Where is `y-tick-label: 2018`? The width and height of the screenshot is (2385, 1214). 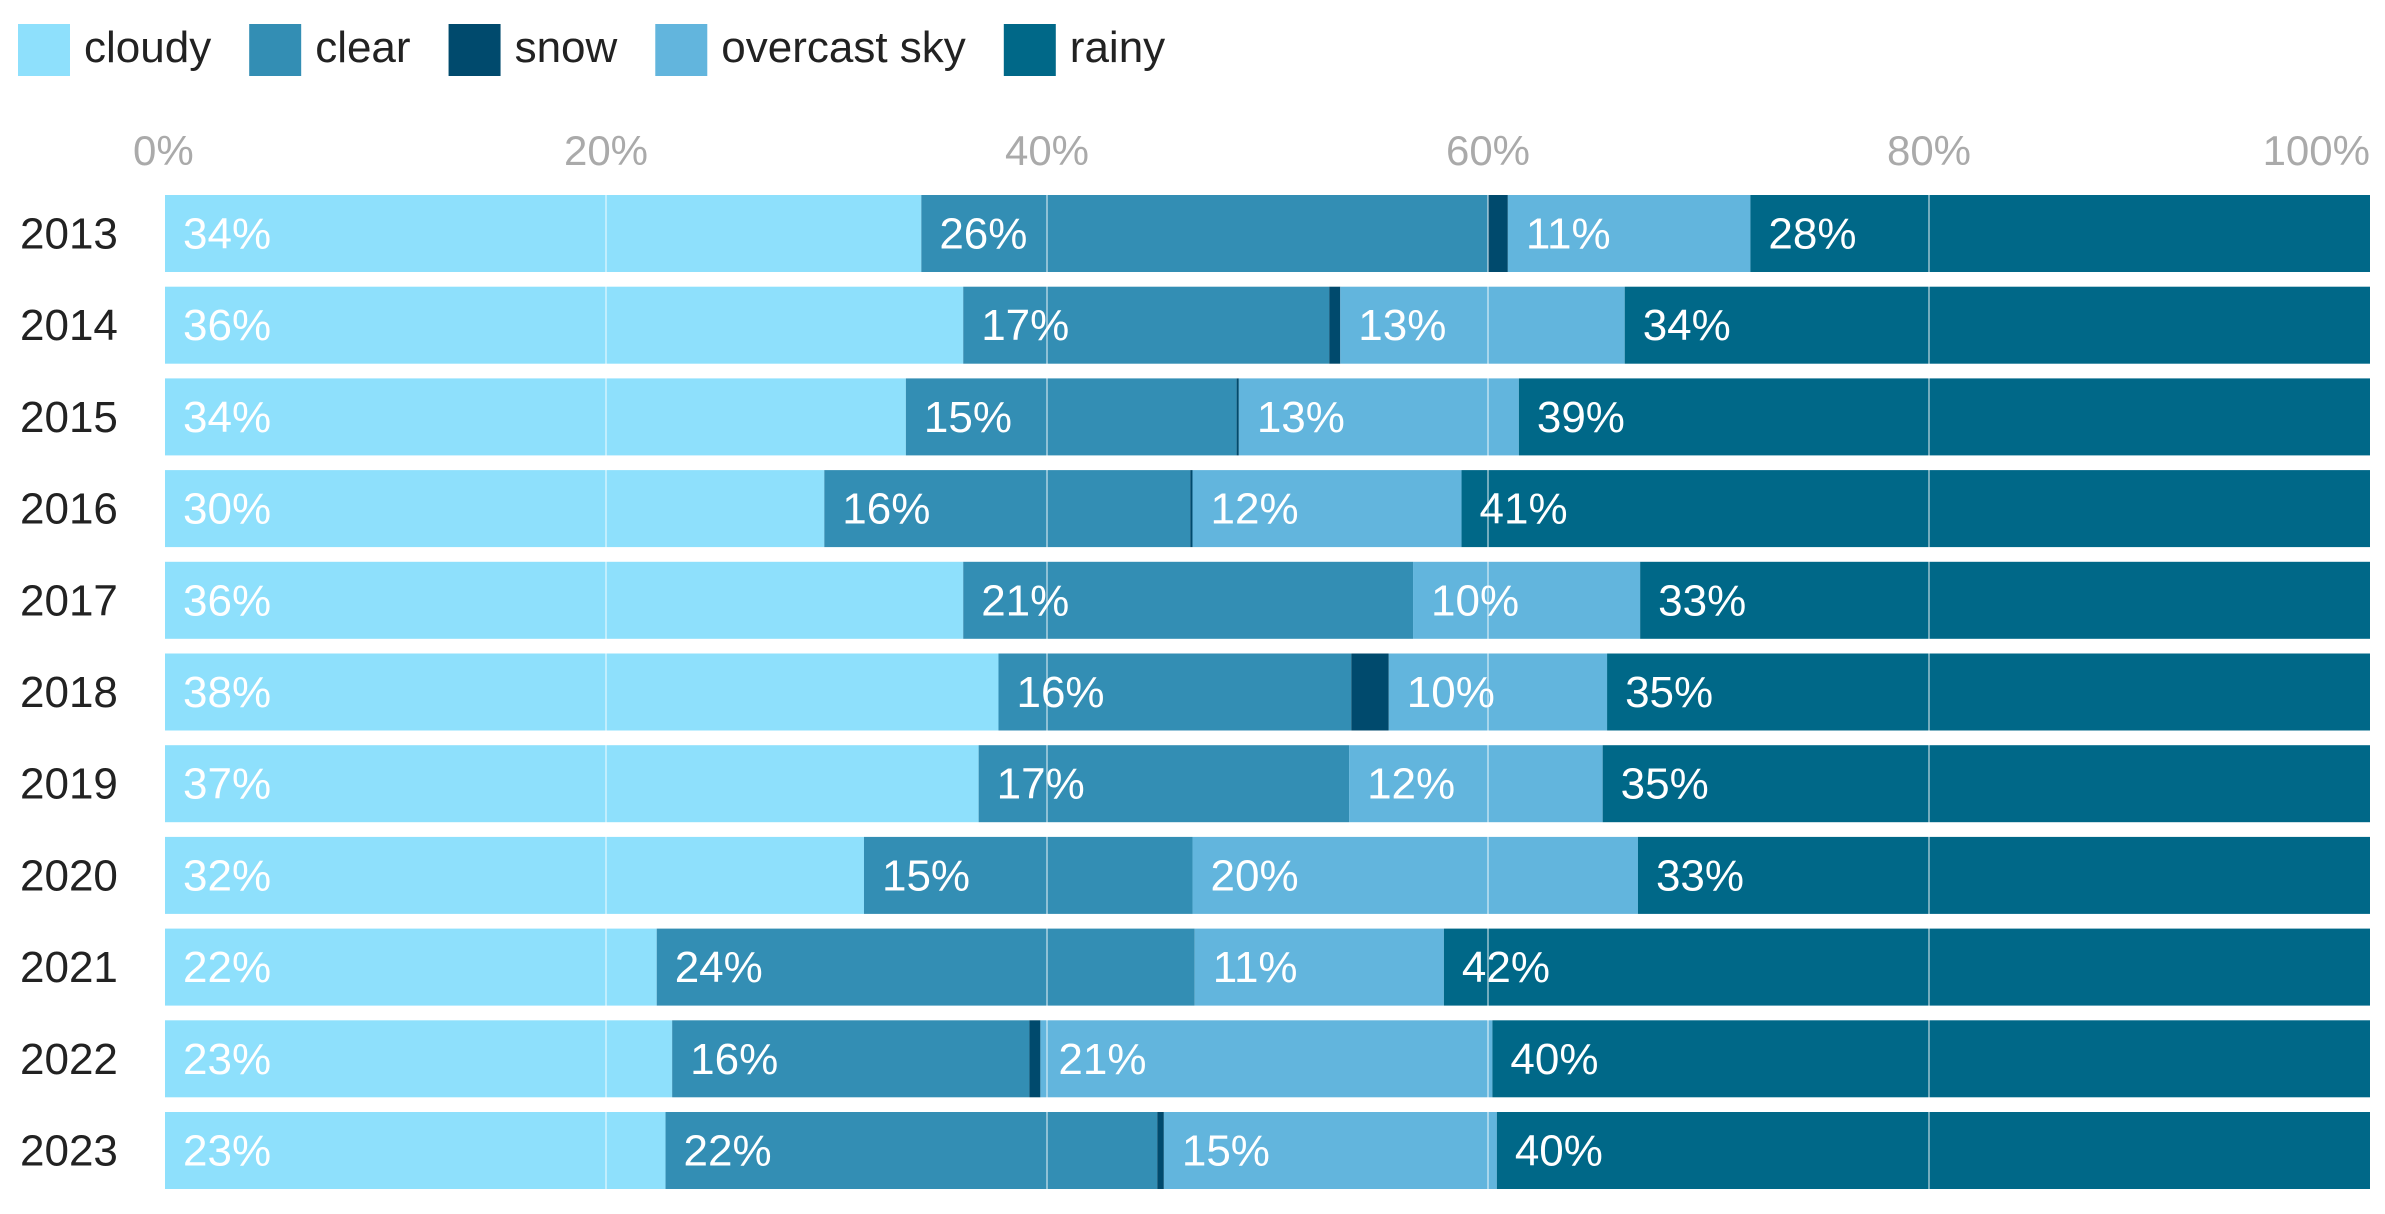 y-tick-label: 2018 is located at coordinates (69, 692).